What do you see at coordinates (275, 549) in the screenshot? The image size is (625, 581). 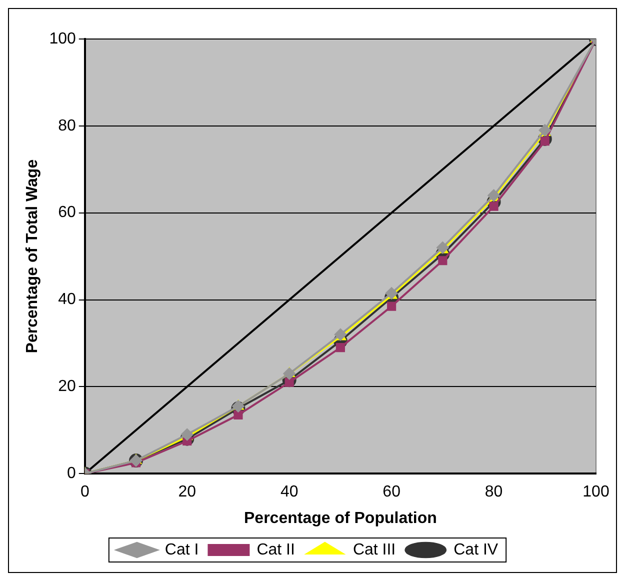 I see `legend-label: Cat II` at bounding box center [275, 549].